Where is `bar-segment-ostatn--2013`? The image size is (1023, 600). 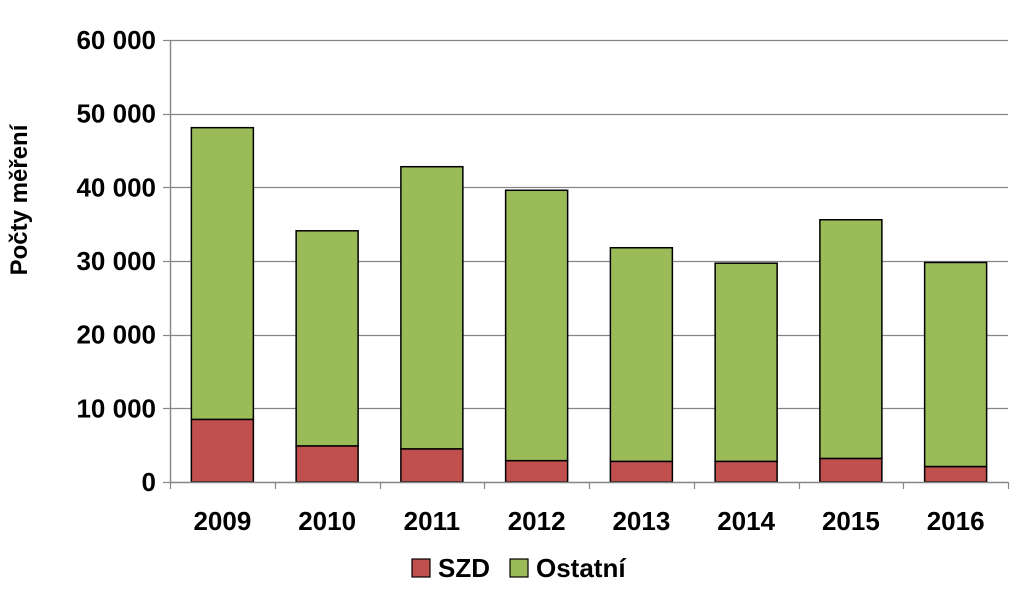
bar-segment-ostatn--2013 is located at coordinates (641, 354).